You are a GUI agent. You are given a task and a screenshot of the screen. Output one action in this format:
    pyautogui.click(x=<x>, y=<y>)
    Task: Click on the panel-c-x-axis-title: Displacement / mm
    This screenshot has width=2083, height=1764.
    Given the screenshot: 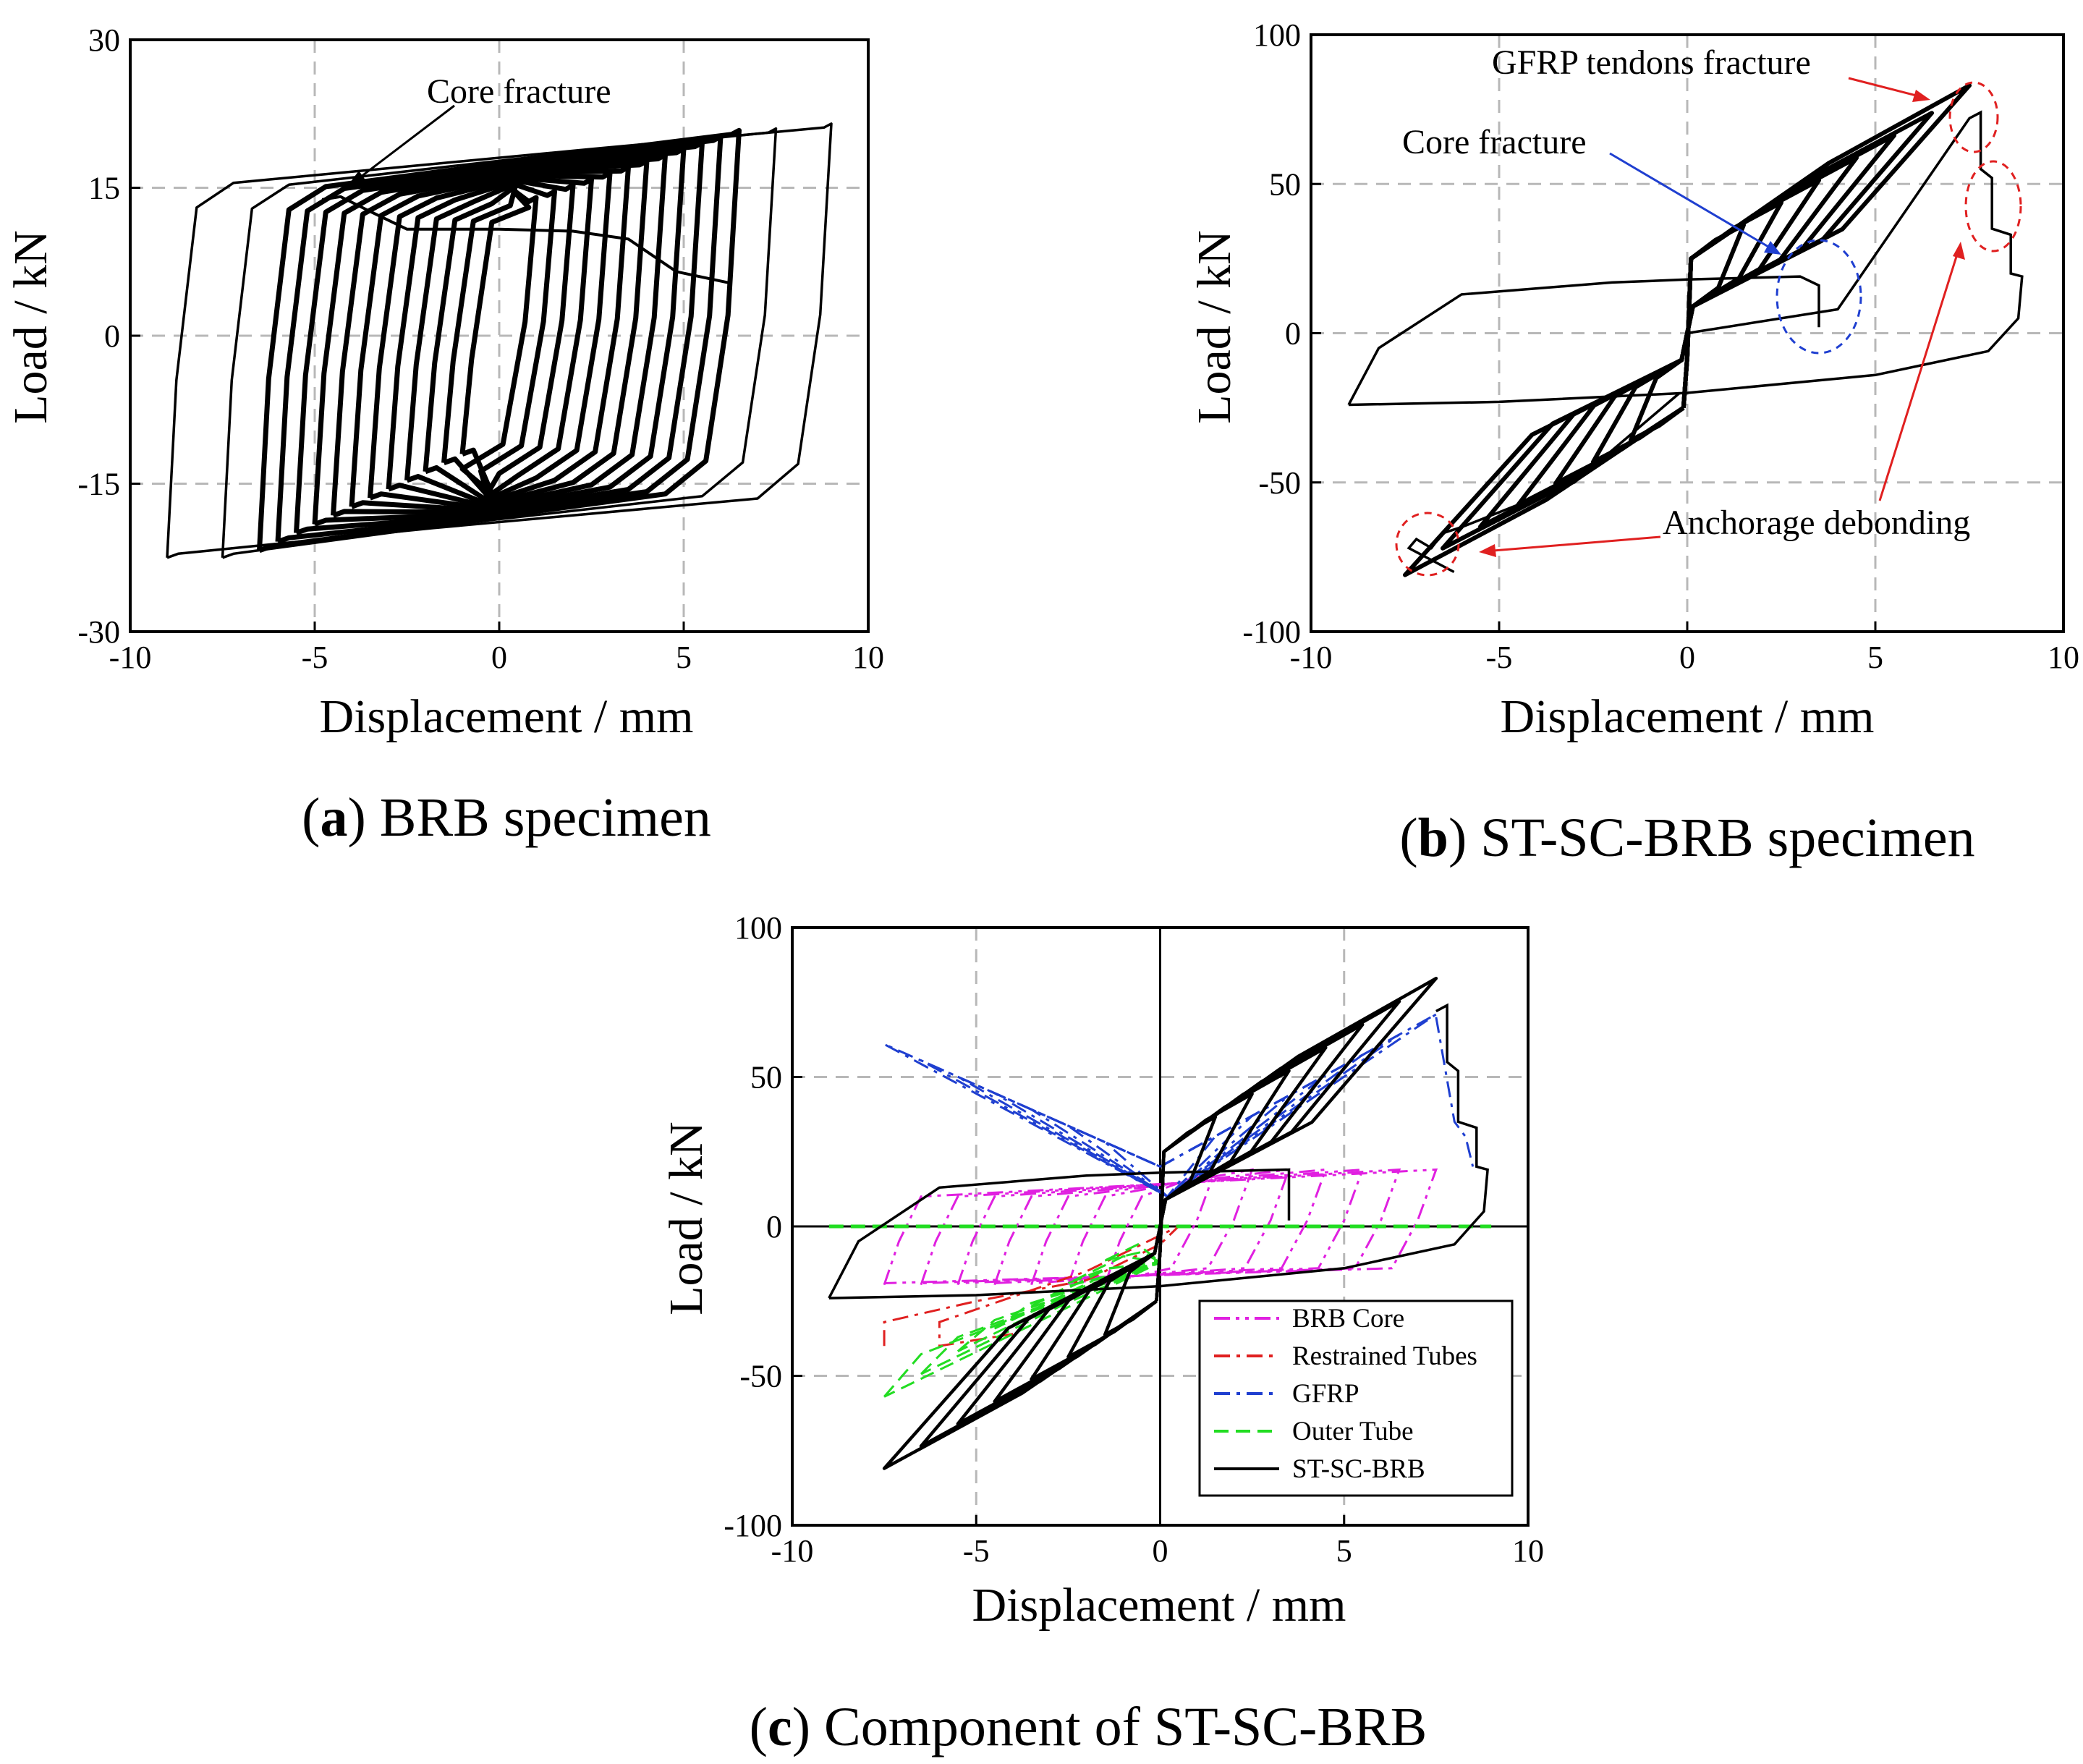 What is the action you would take?
    pyautogui.click(x=1159, y=1605)
    